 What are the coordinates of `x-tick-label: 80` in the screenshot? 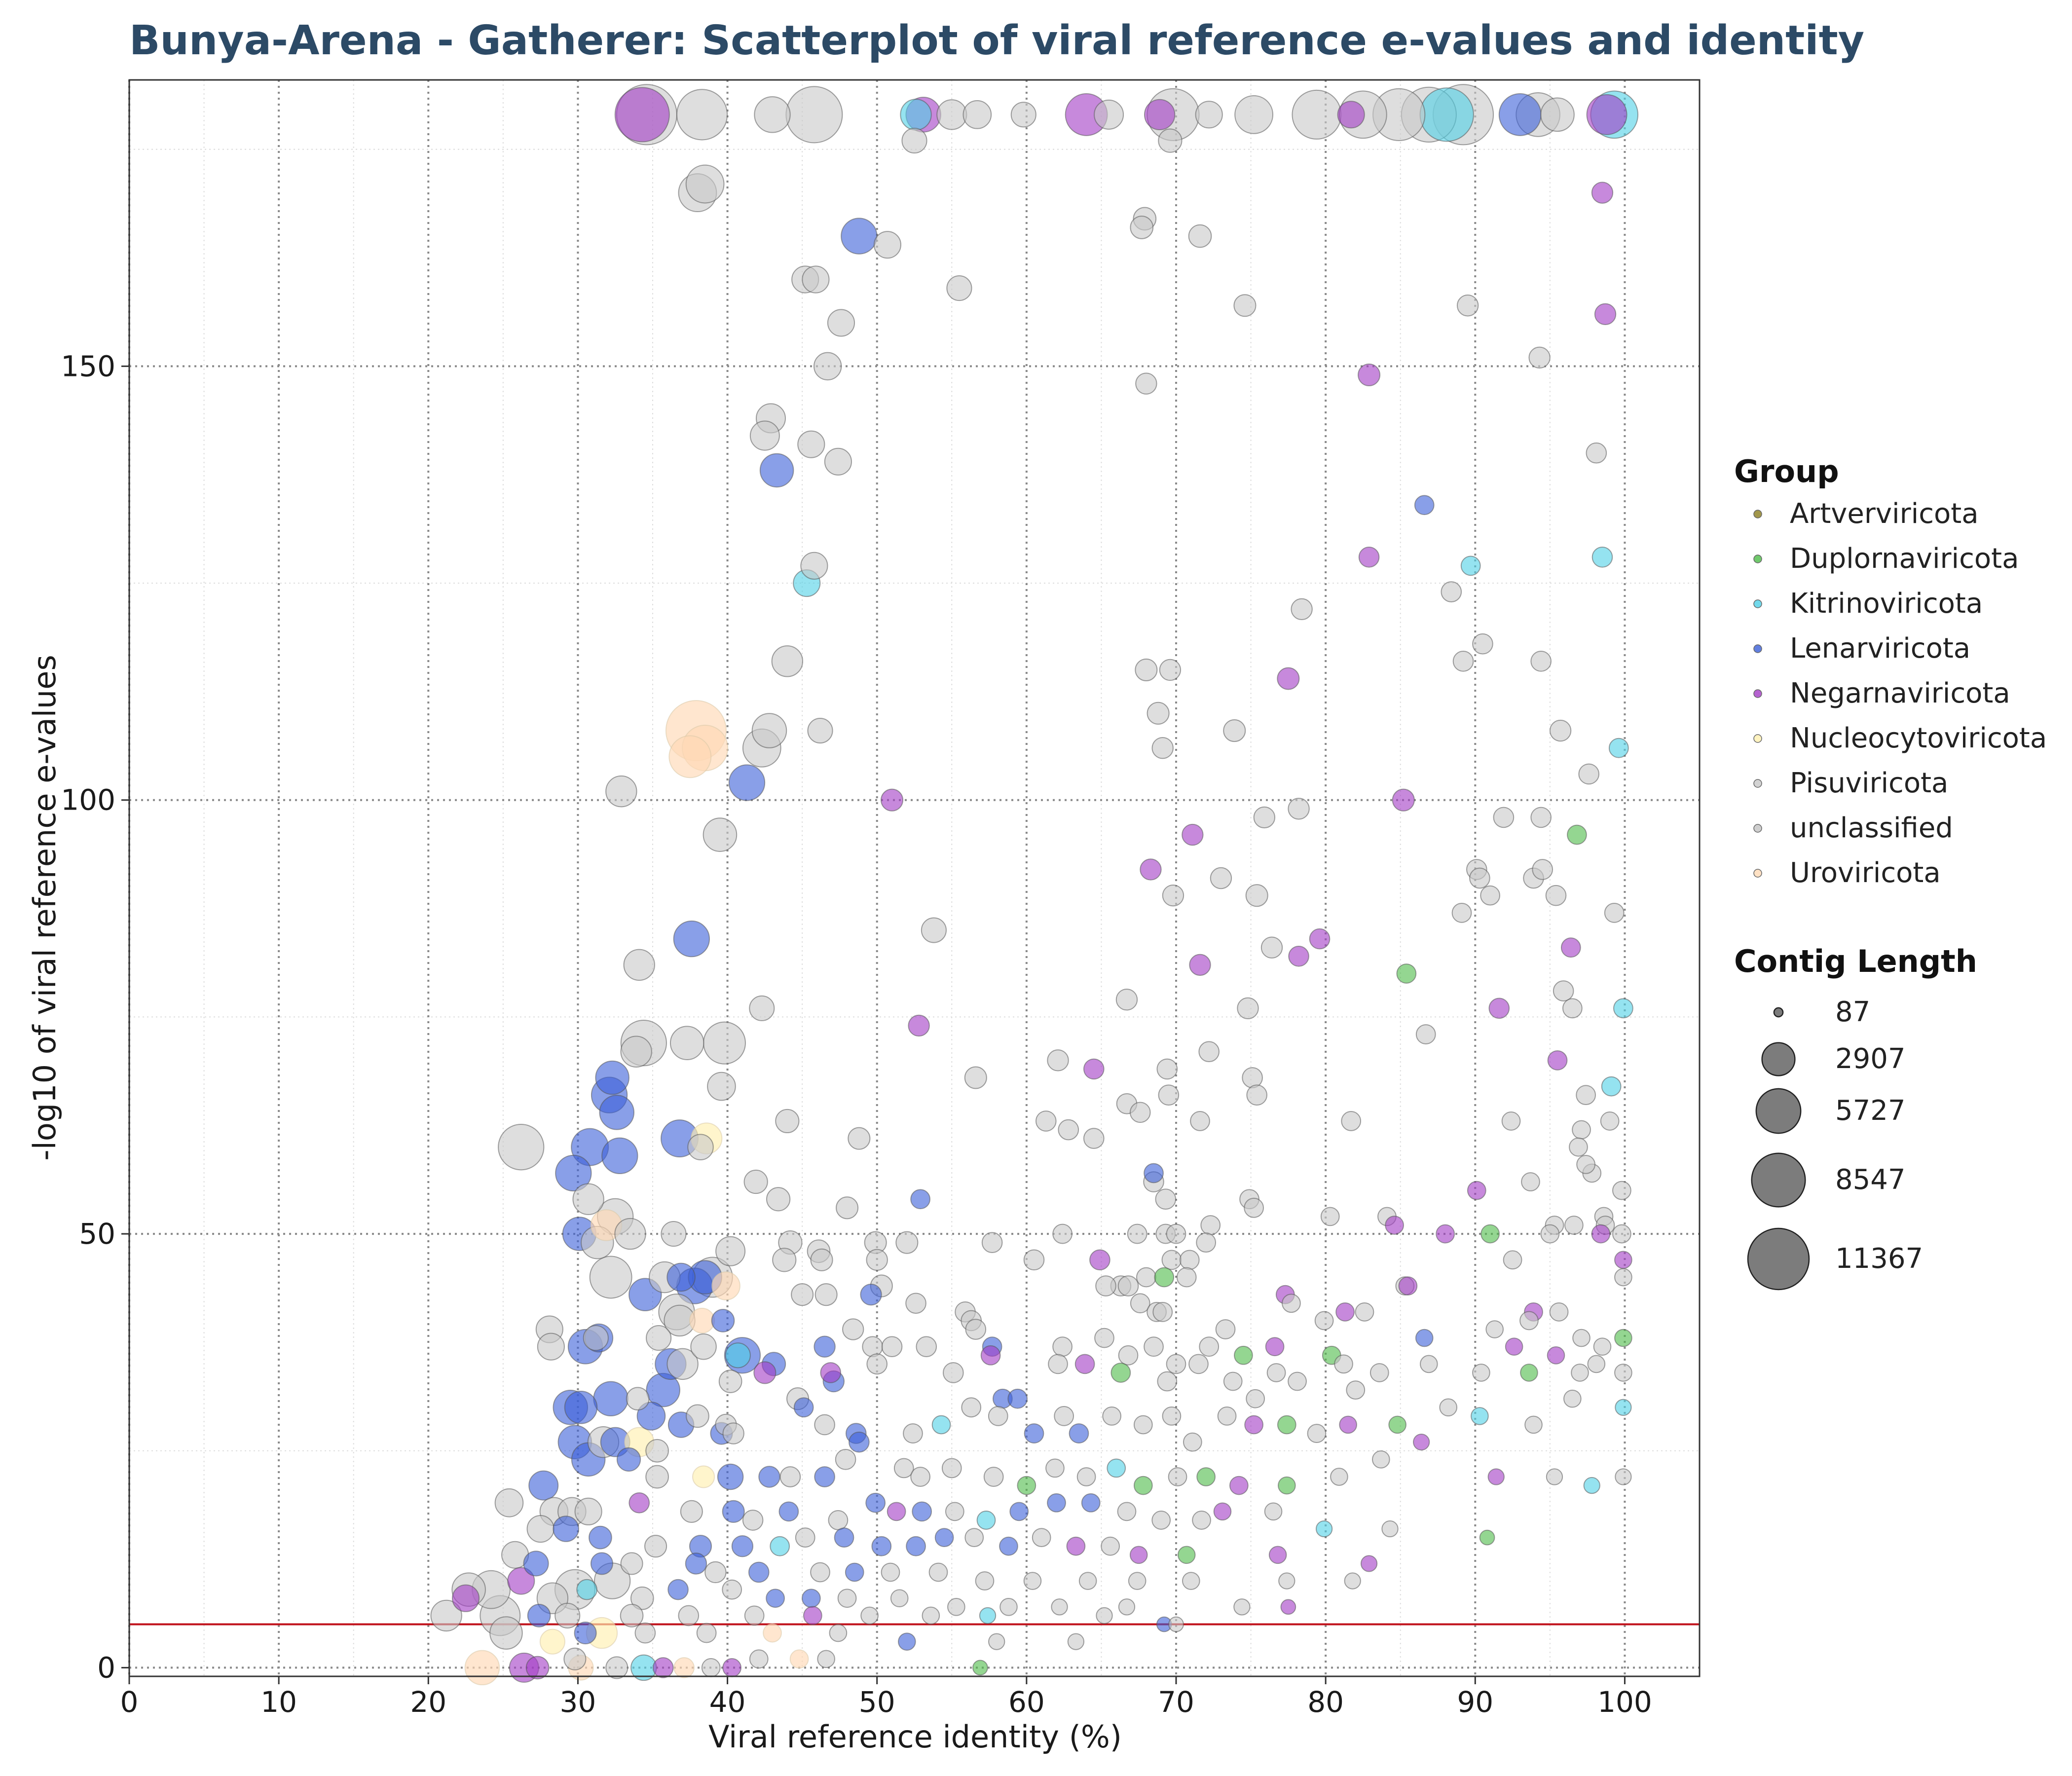 It's located at (1326, 1702).